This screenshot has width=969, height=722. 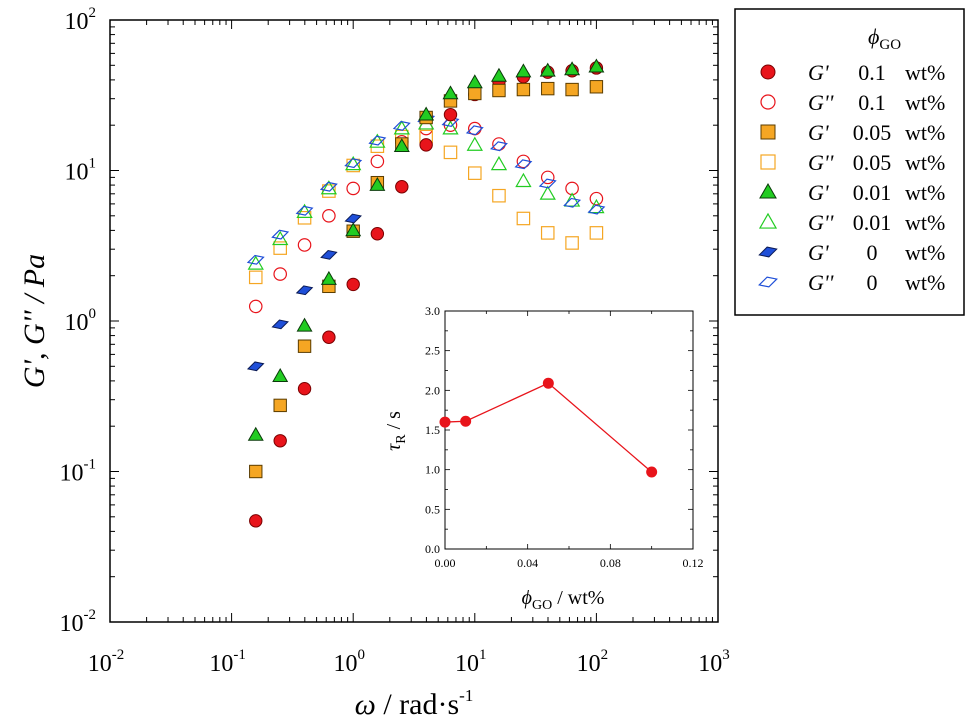 I want to click on inset-plot-frame, so click(x=569, y=430).